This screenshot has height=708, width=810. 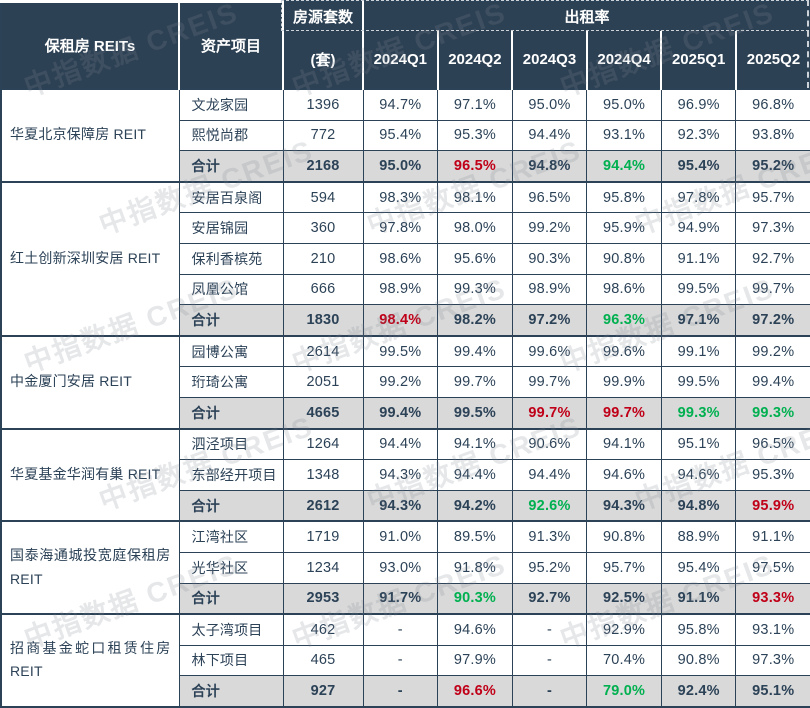 What do you see at coordinates (549, 104) in the screenshot?
I see `occupancy-rate-cell: 95.0%` at bounding box center [549, 104].